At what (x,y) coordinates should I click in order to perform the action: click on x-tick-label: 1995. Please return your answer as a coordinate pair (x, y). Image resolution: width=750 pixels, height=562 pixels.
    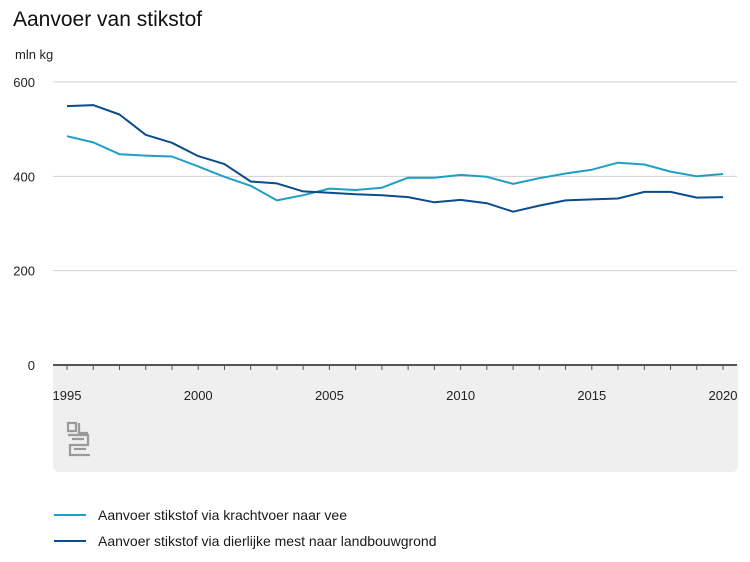
    Looking at the image, I should click on (67, 395).